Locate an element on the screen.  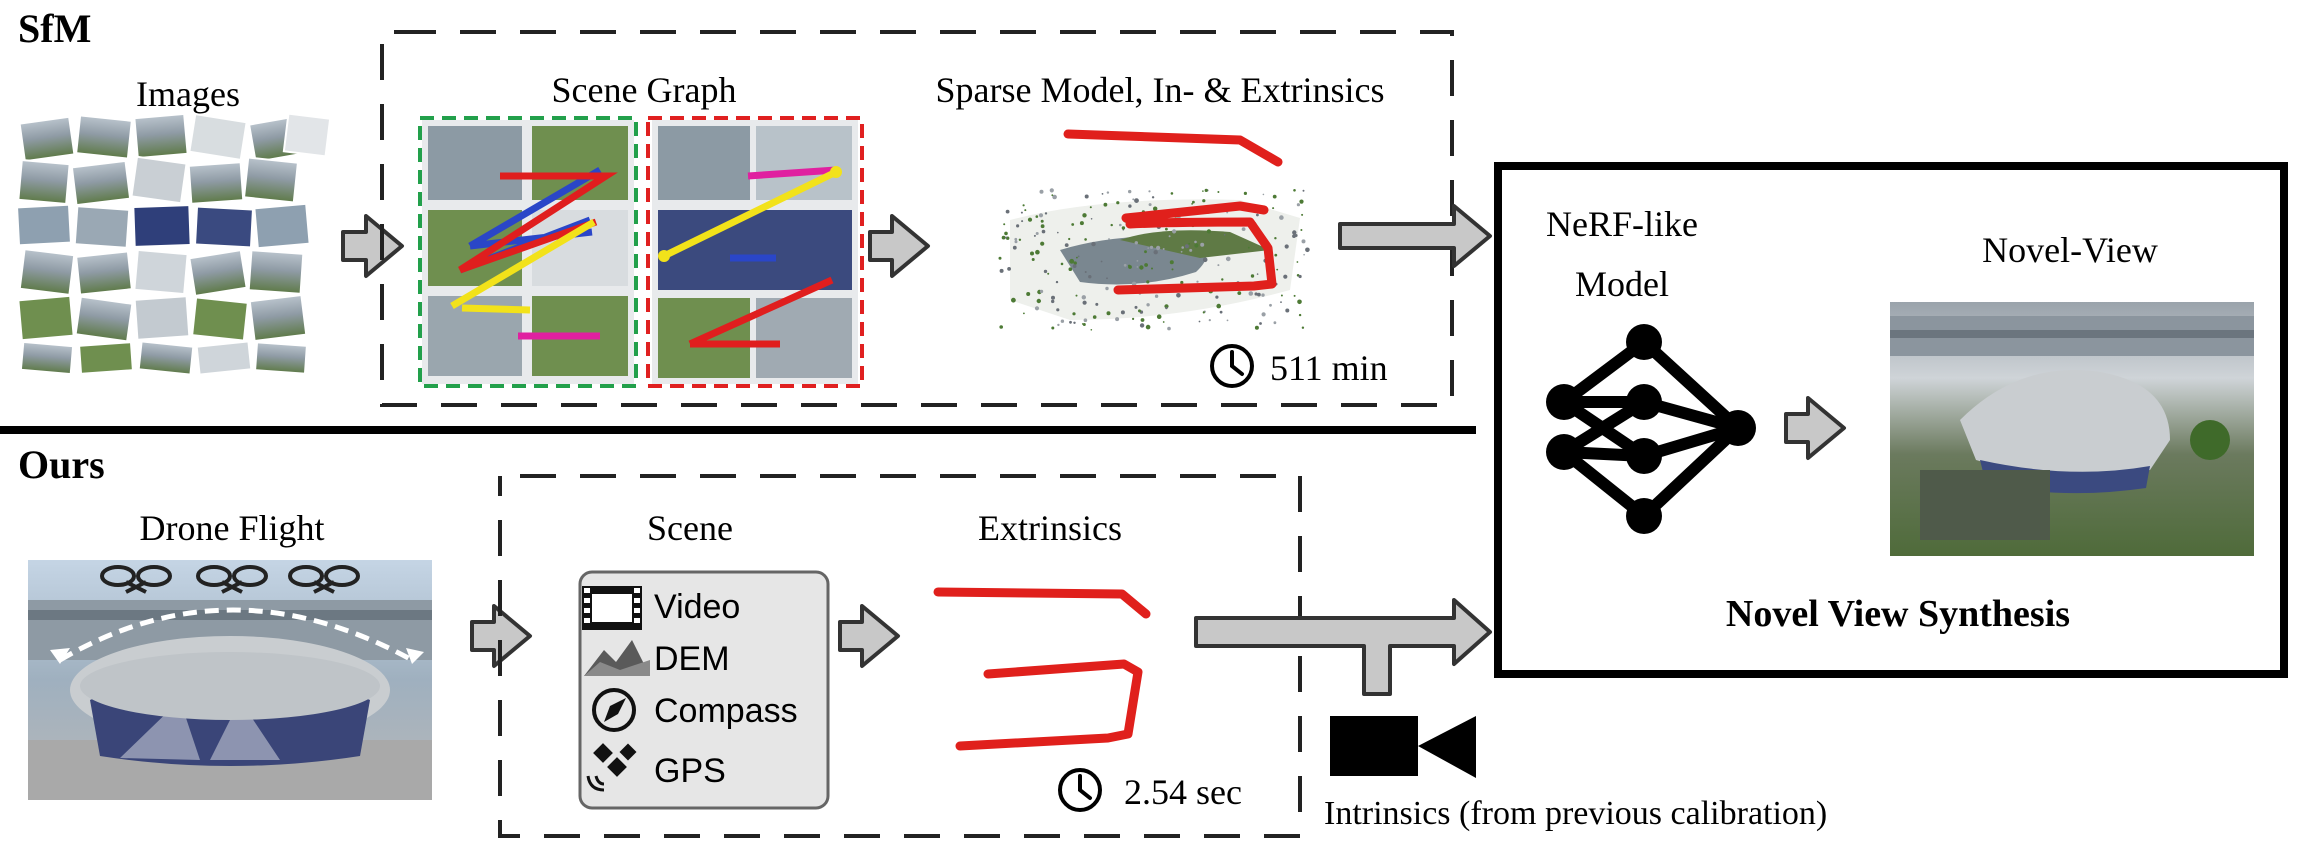
arrow-extrinsics-to-nvs is located at coordinates (1343, 647).